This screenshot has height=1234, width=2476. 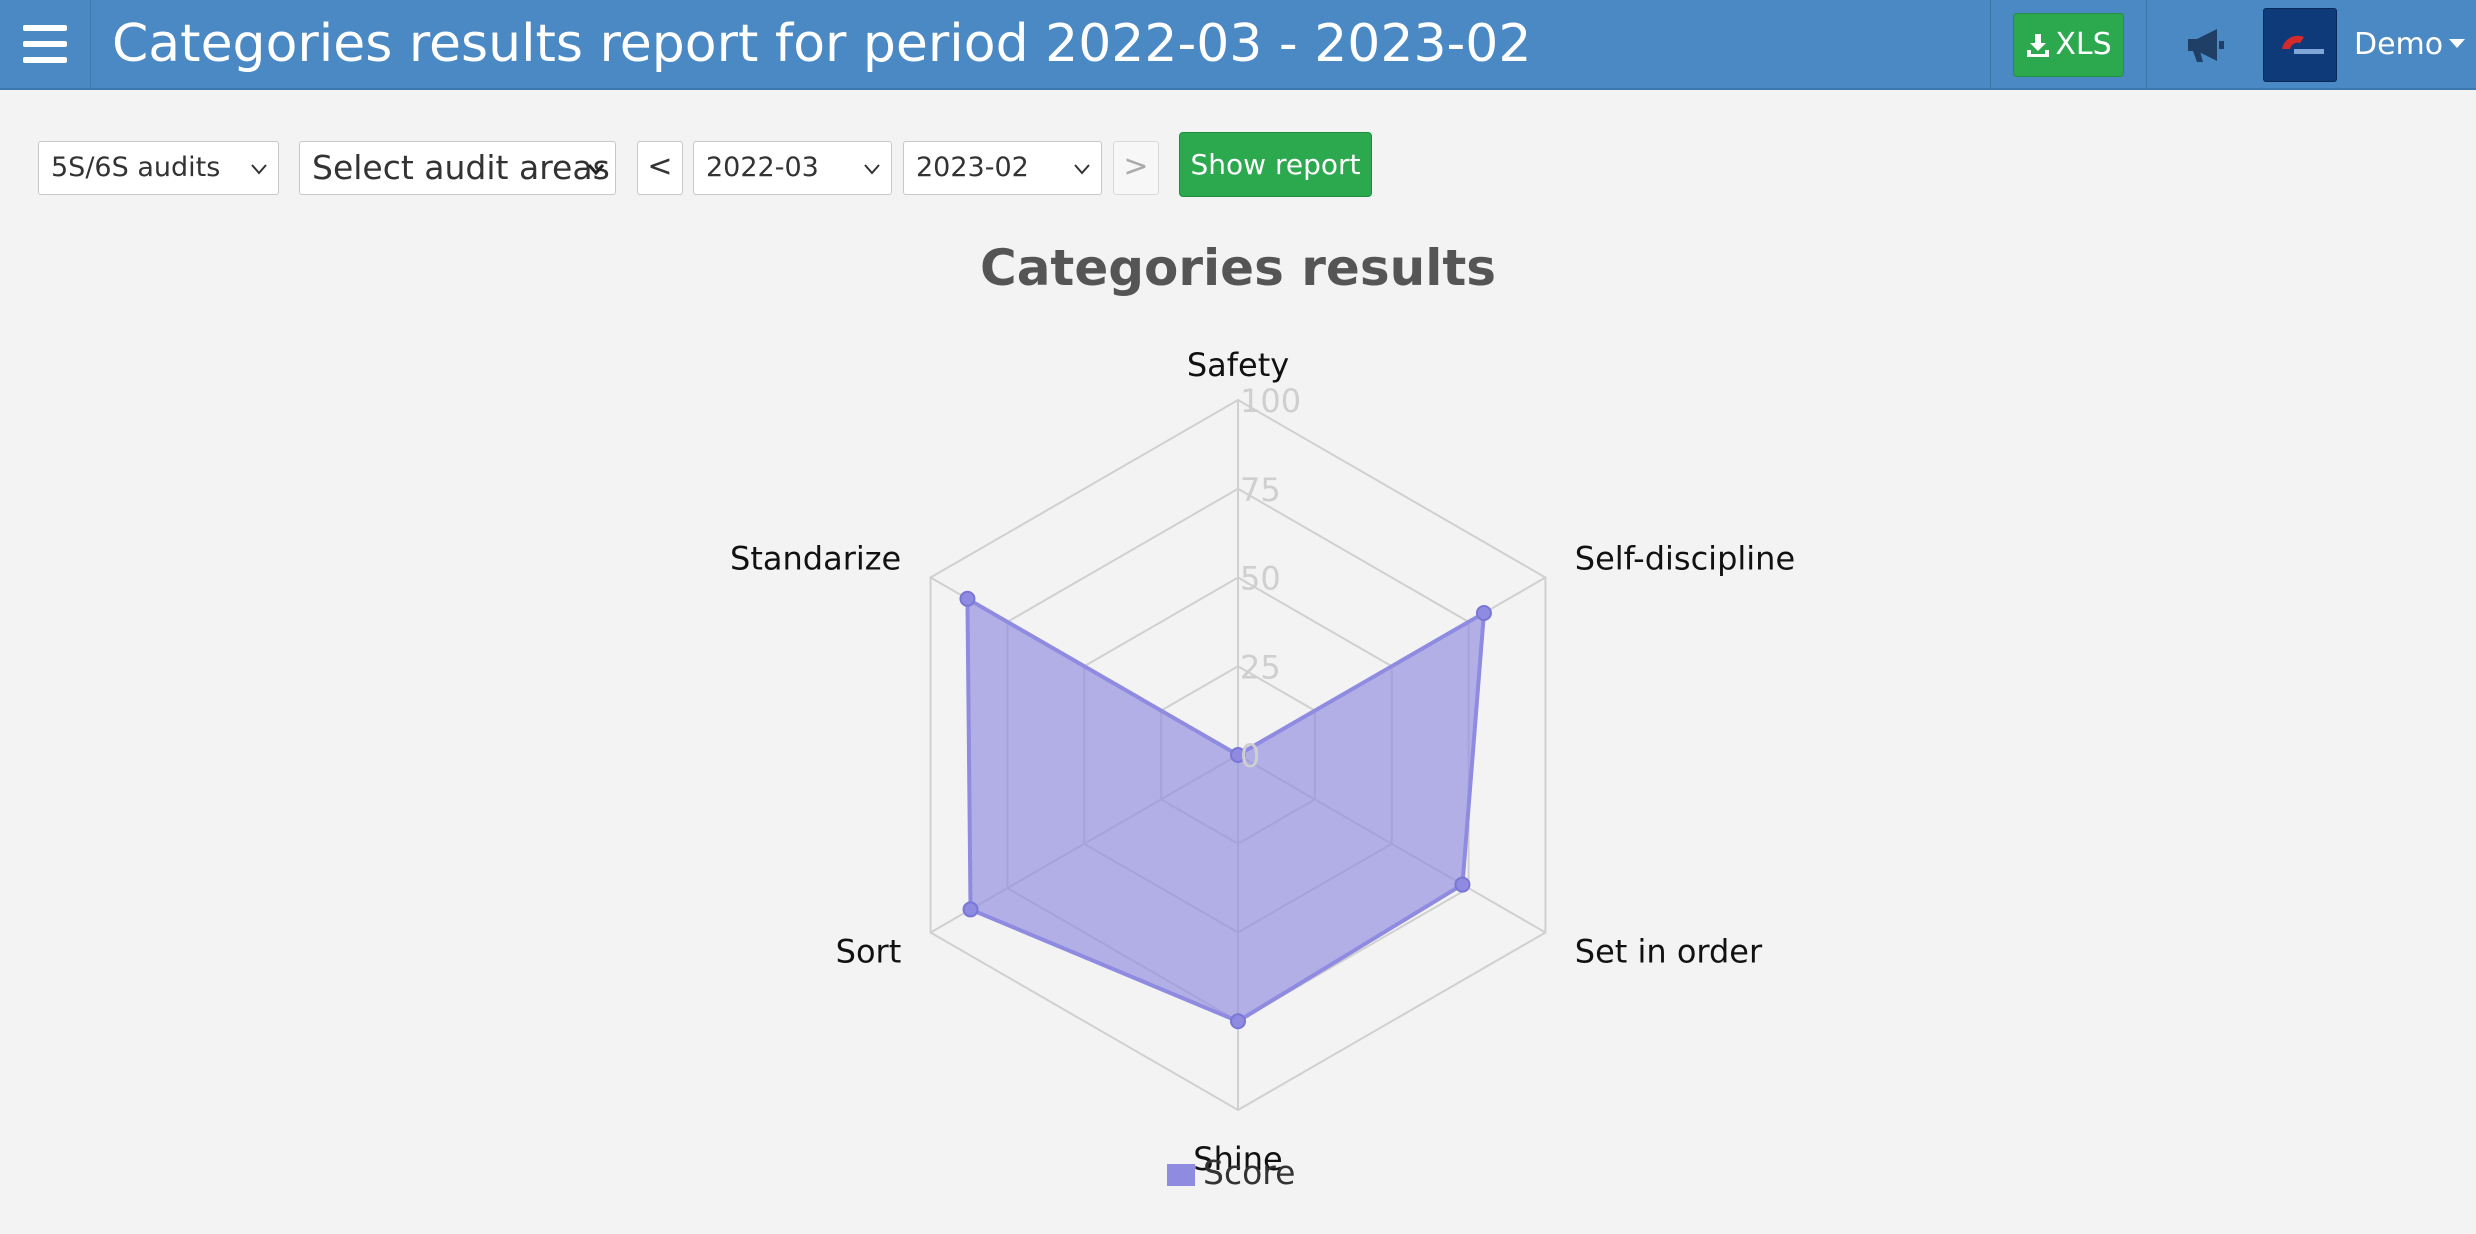 What do you see at coordinates (461, 167) in the screenshot?
I see `audit-areas-value: Select audit areas` at bounding box center [461, 167].